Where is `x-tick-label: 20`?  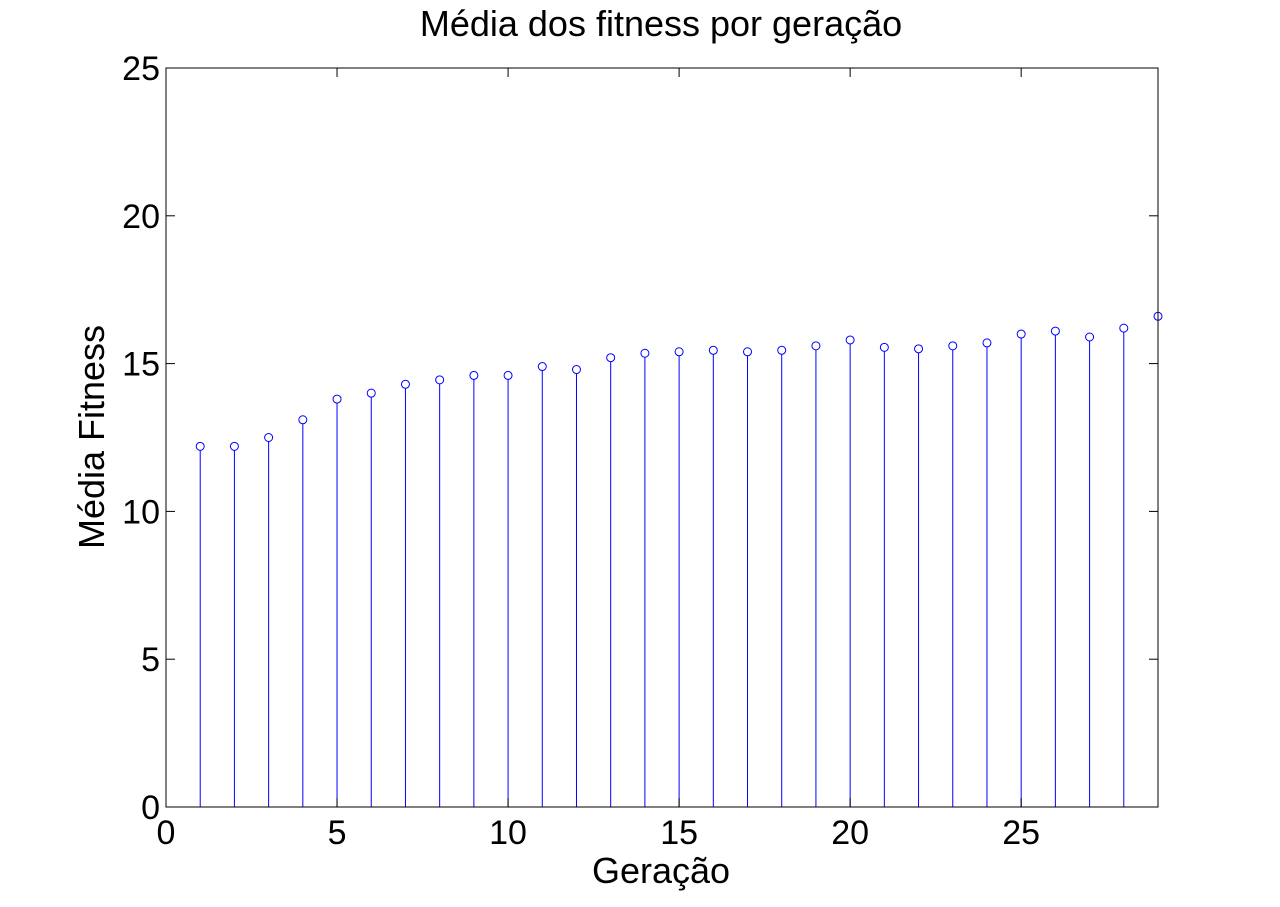 x-tick-label: 20 is located at coordinates (850, 833).